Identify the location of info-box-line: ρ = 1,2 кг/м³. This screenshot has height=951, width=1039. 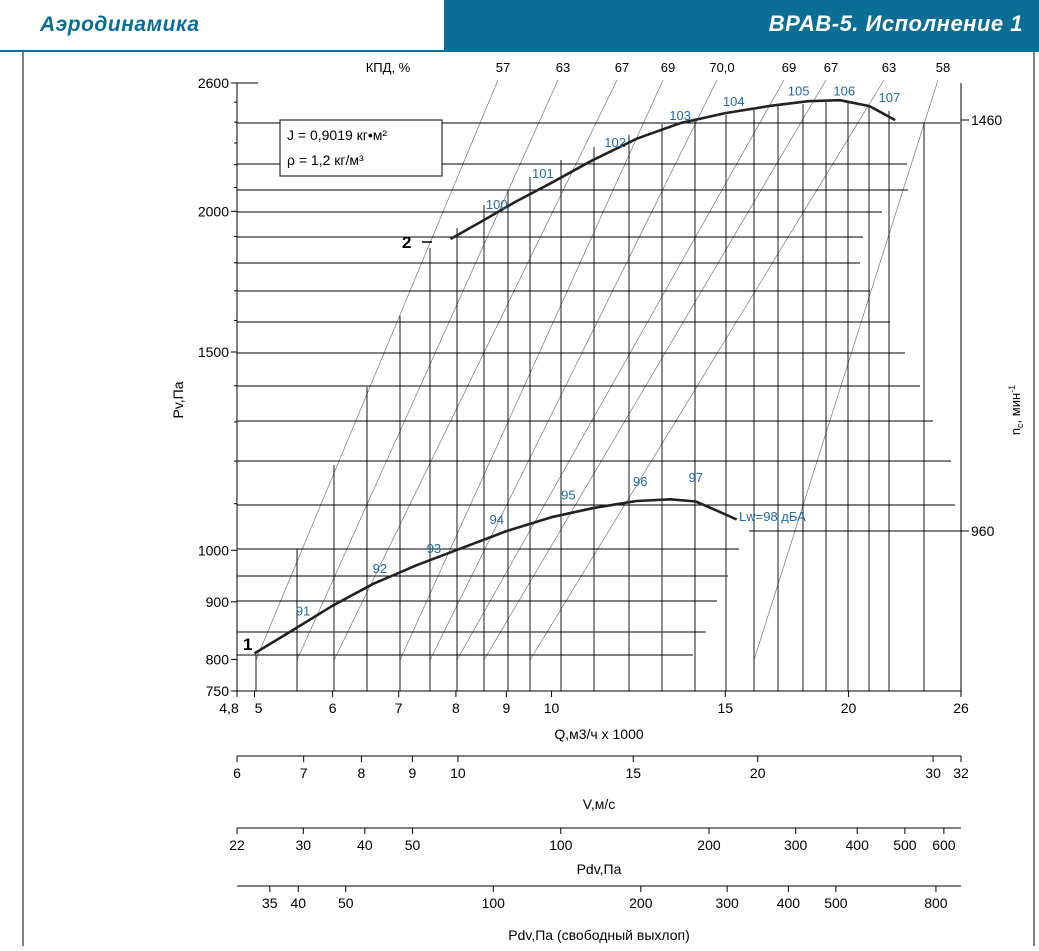
(325, 160).